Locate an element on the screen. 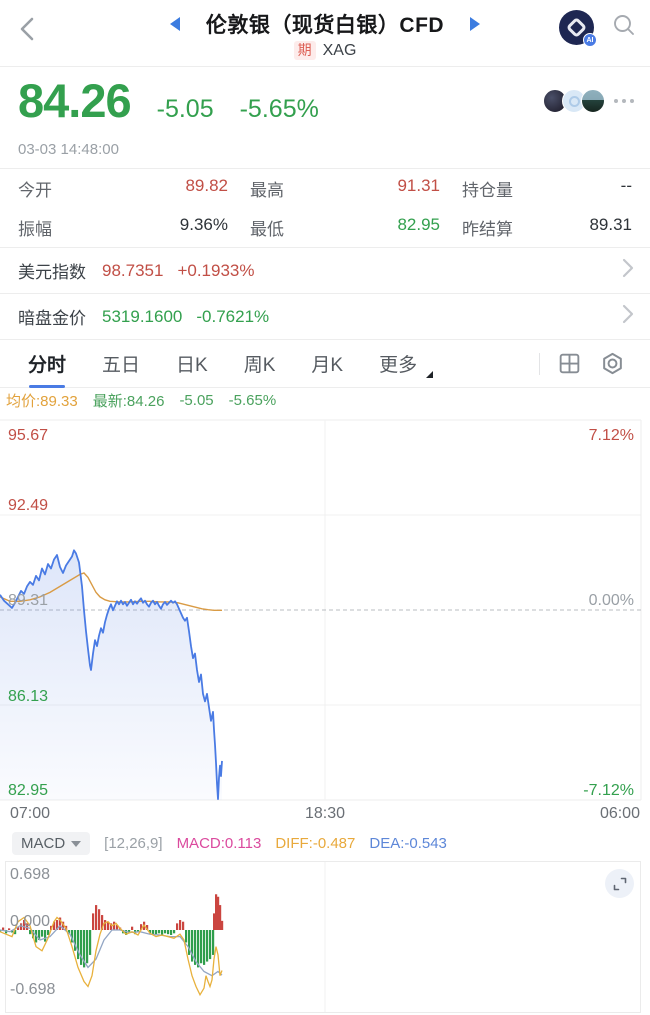 This screenshot has width=650, height=1015. x-tick-open: 07:00 is located at coordinates (30, 813).